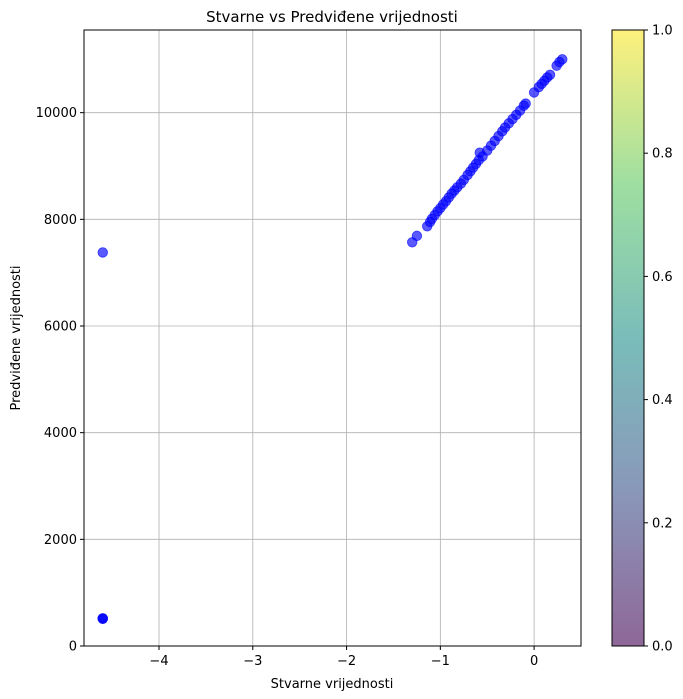 The image size is (683, 699). What do you see at coordinates (662, 400) in the screenshot?
I see `colorbar-tick-label: 0.4` at bounding box center [662, 400].